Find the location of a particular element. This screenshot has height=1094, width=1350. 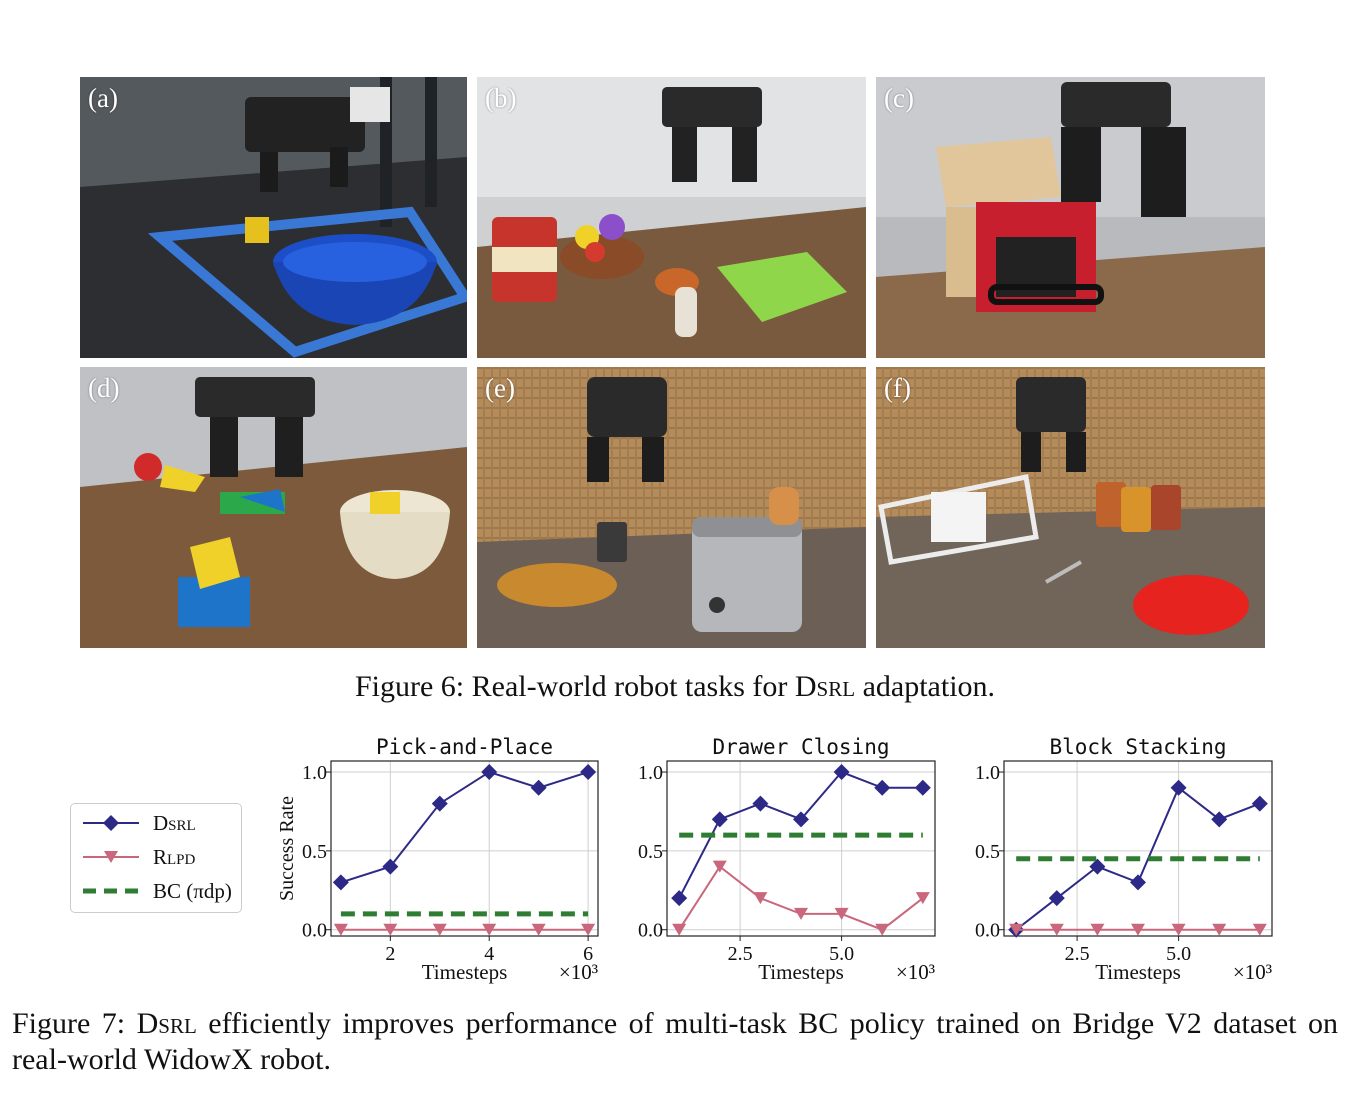

photo-panel-e: (e) is located at coordinates (671, 507).